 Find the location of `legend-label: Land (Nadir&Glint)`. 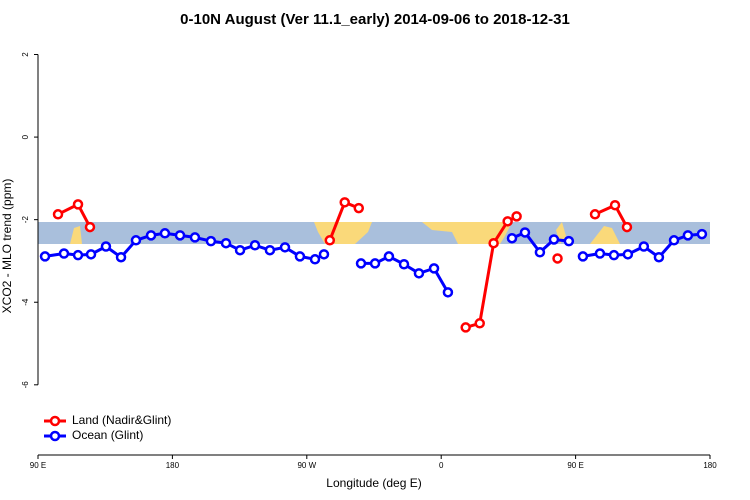

legend-label: Land (Nadir&Glint) is located at coordinates (121, 420).